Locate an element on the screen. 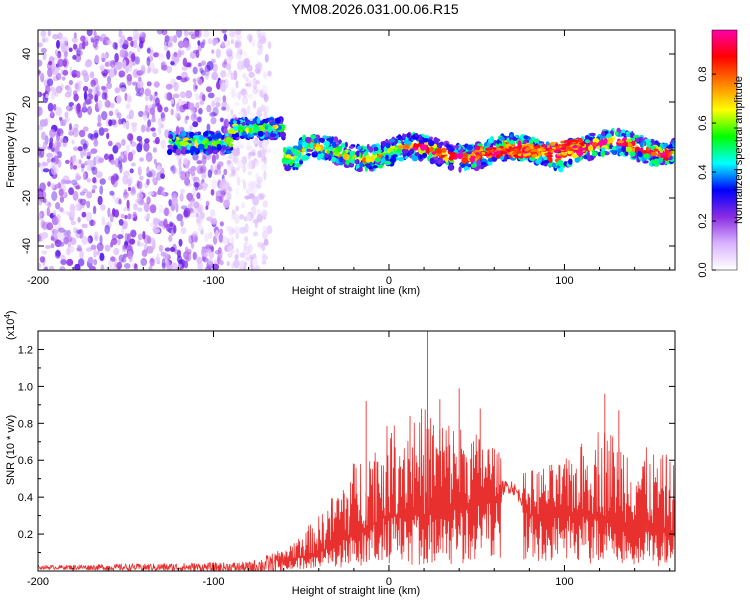 The height and width of the screenshot is (600, 750). snr-y-tick-label: 1.2 is located at coordinates (25, 350).